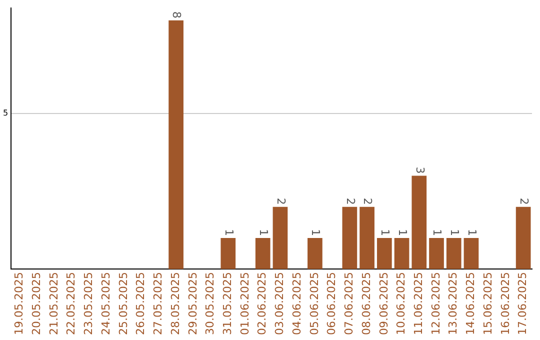  Describe the element at coordinates (487, 304) in the screenshot. I see `x-tick-label: 15.06.2025` at that location.